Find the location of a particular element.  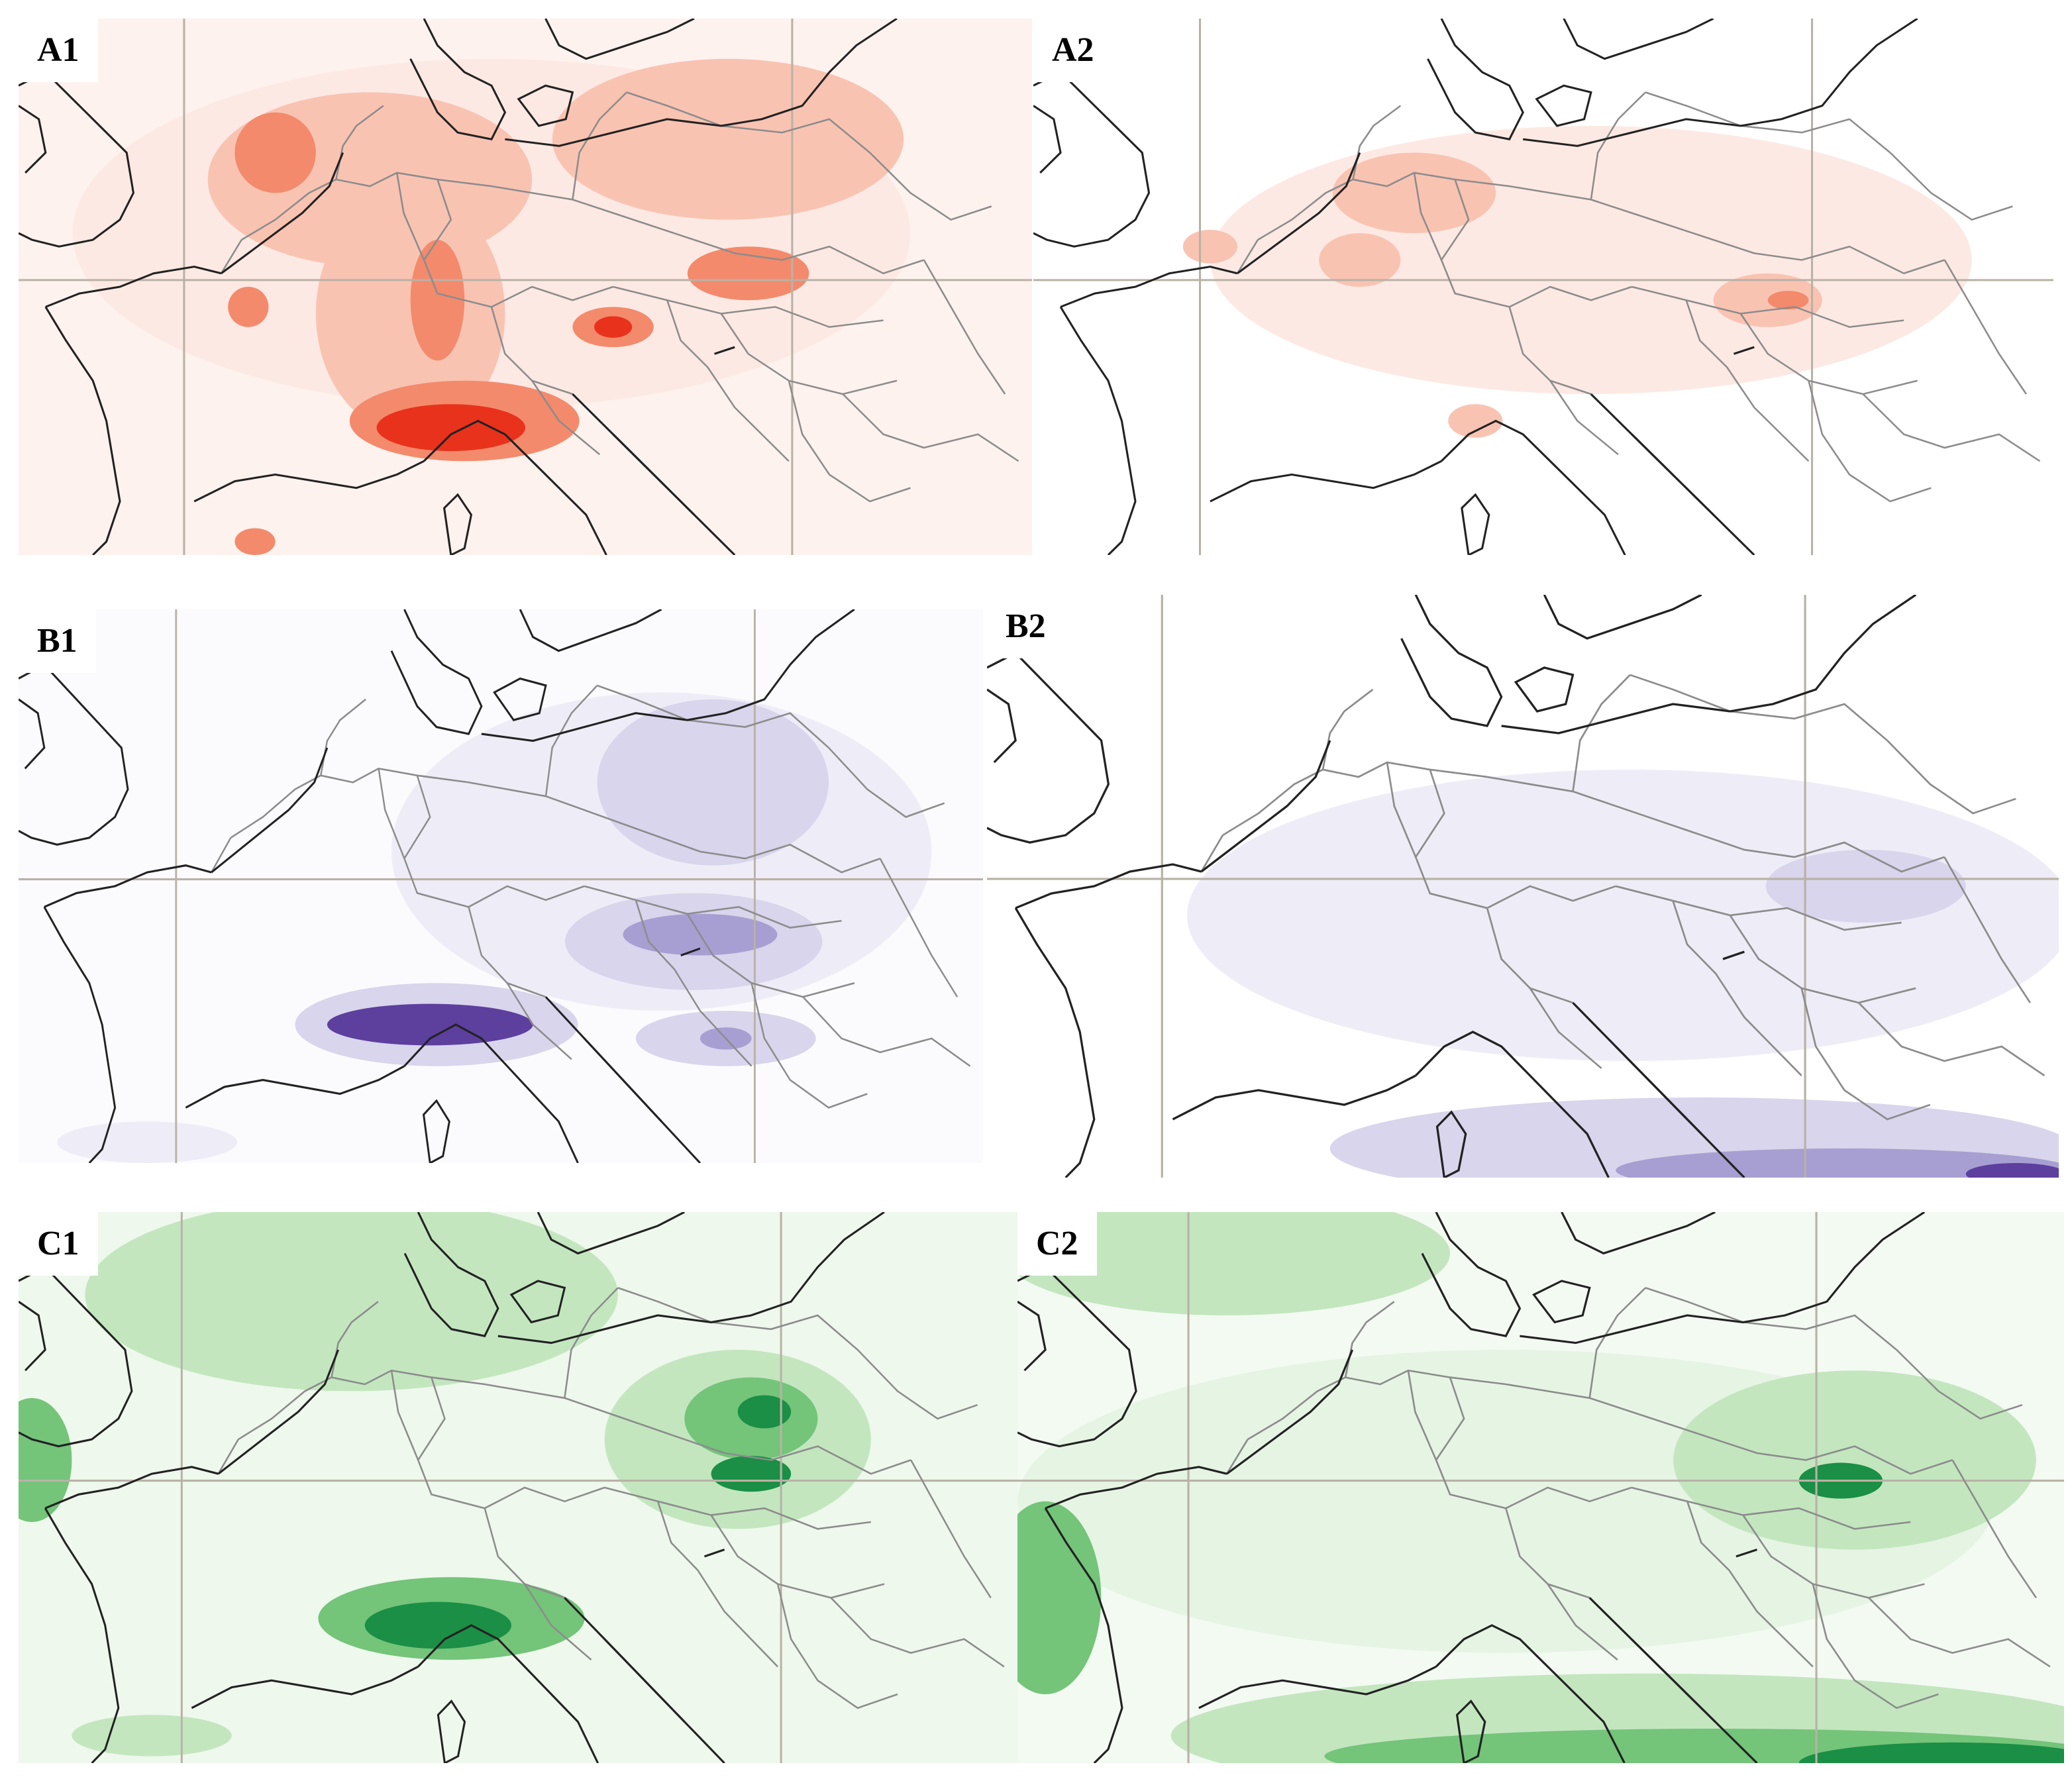

panel-label: B2 is located at coordinates (1025, 626).